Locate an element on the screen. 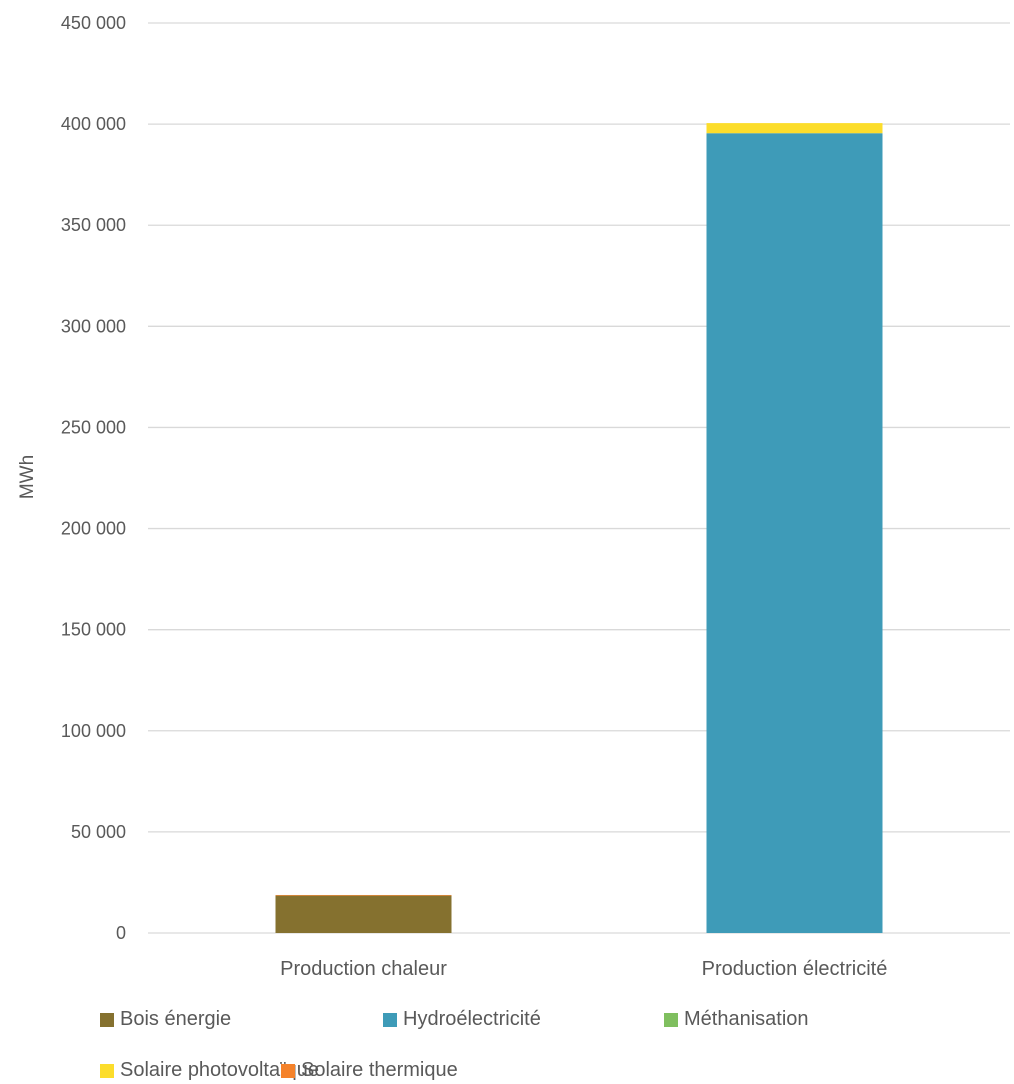 Image resolution: width=1014 pixels, height=1084 pixels. legend-label: Hydroélectricité is located at coordinates (472, 1019).